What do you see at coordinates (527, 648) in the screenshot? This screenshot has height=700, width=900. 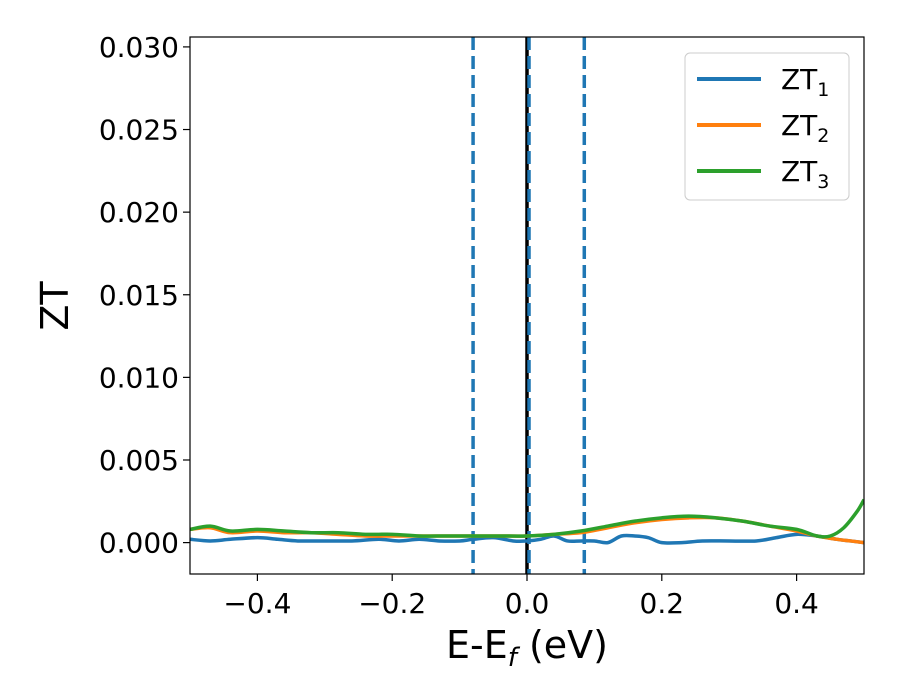 I see `x-axis-label: E-Ef (eV)` at bounding box center [527, 648].